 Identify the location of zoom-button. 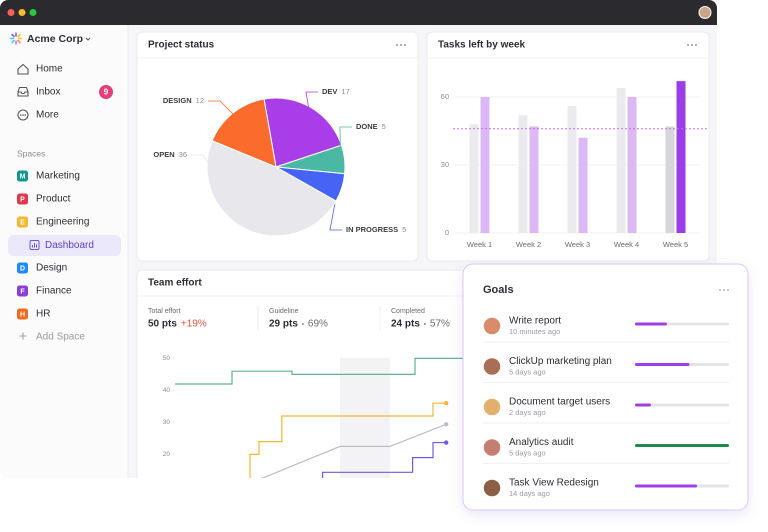
(33, 12).